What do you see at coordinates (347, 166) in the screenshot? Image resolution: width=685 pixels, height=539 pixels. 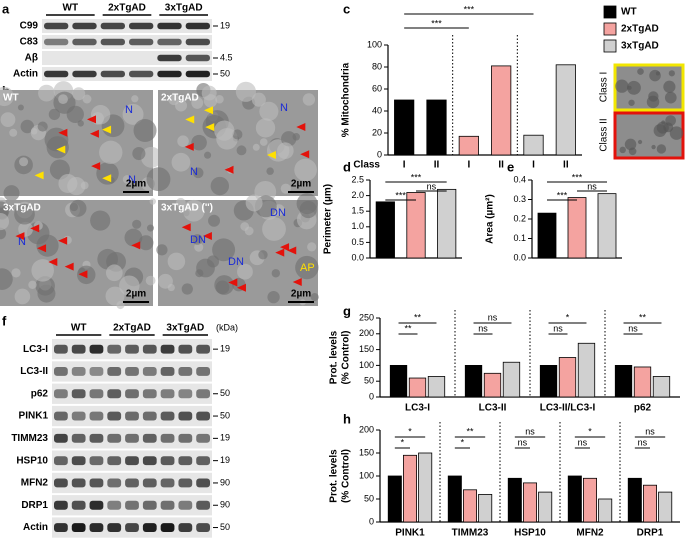 I see `panel-letter: d` at bounding box center [347, 166].